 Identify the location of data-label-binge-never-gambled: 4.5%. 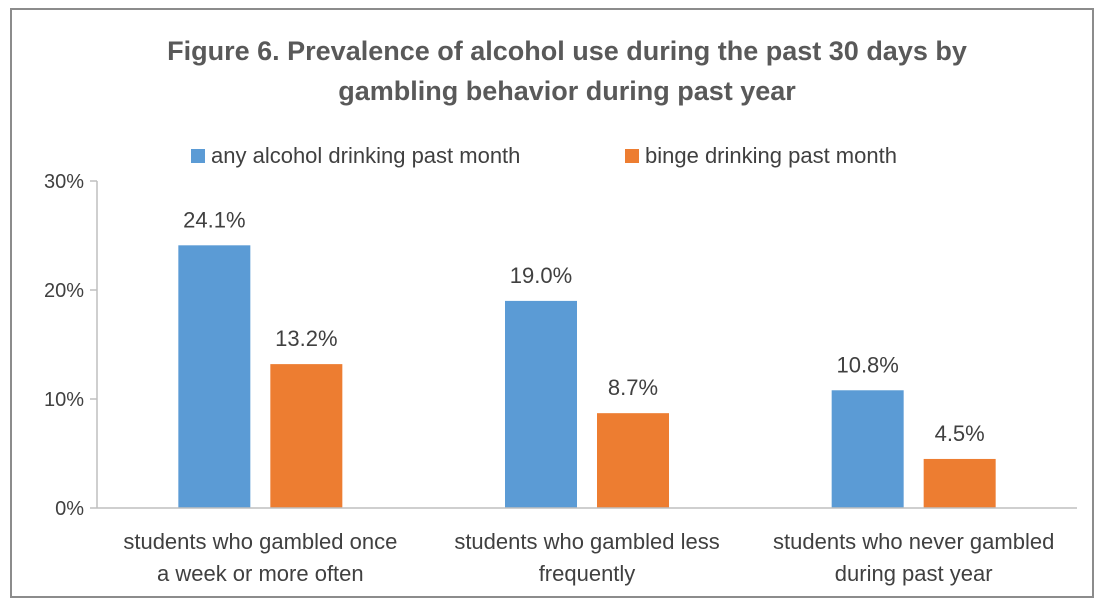
(960, 433).